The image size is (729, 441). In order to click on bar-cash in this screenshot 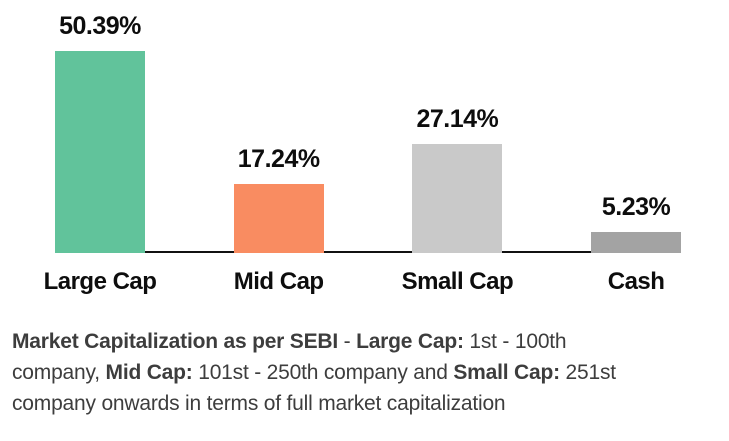, I will do `click(636, 242)`.